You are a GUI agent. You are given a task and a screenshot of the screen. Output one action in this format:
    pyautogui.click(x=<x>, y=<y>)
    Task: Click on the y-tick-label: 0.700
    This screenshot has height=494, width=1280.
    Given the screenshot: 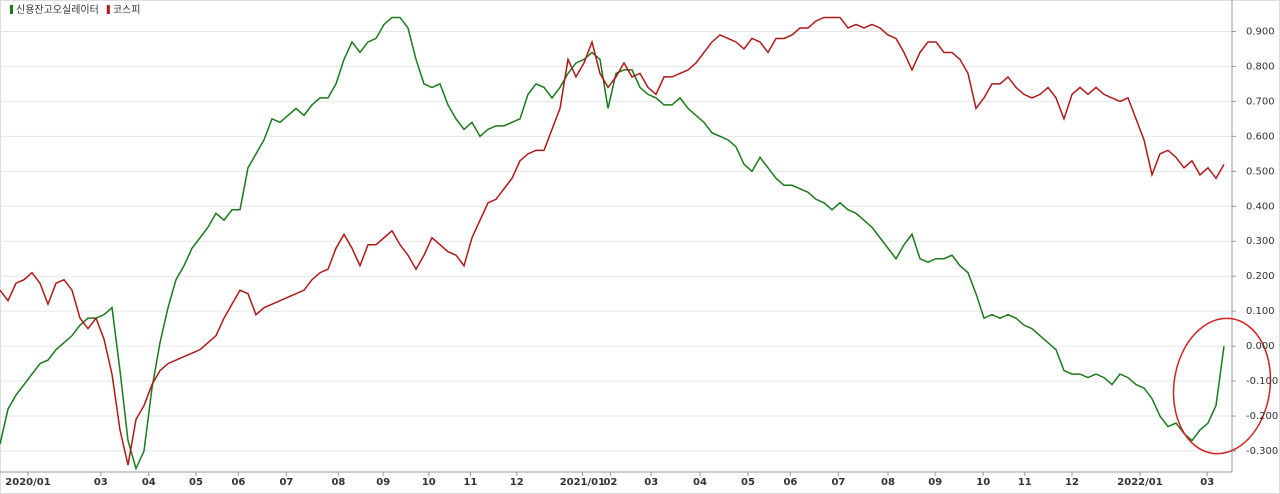 What is the action you would take?
    pyautogui.click(x=1260, y=101)
    